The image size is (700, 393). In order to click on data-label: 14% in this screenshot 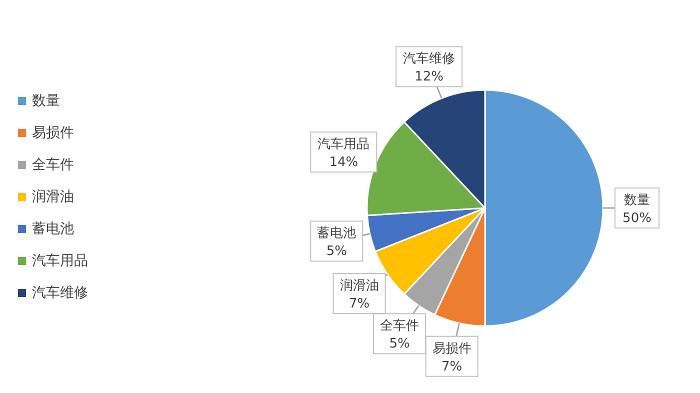, I will do `click(343, 162)`.